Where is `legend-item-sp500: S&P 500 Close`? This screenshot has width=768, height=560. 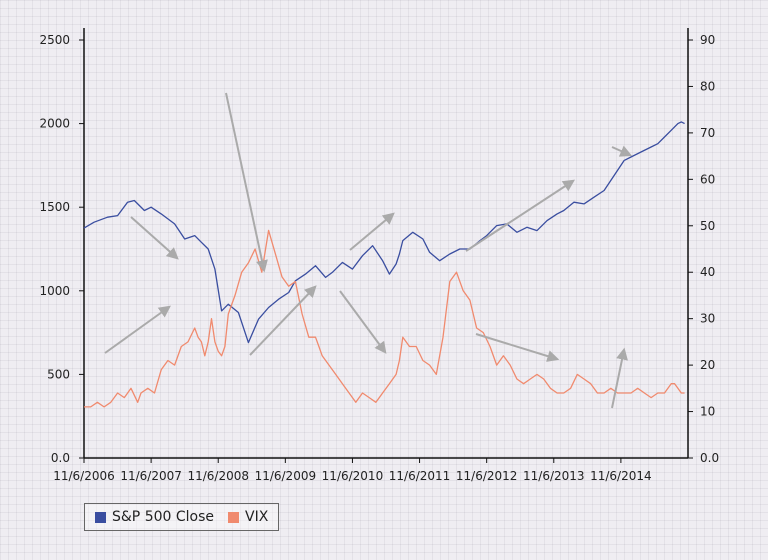
legend-item-sp500: S&P 500 Close is located at coordinates (154, 517).